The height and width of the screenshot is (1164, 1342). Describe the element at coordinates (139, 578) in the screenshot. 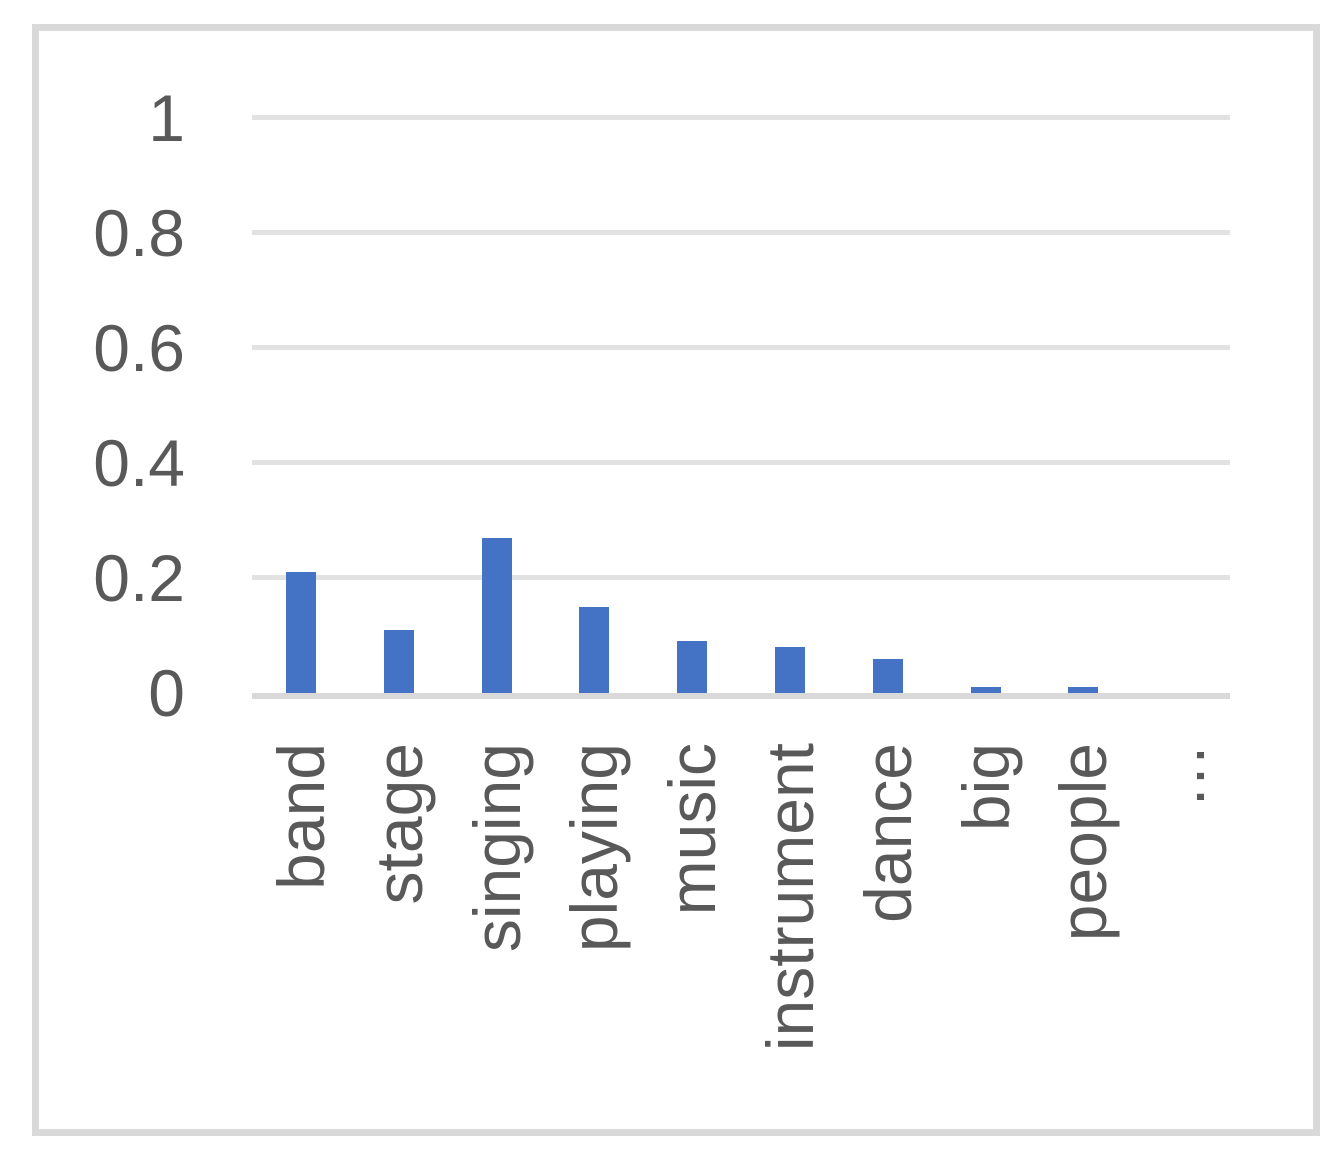

I see `y-tick-label: 0.2` at that location.